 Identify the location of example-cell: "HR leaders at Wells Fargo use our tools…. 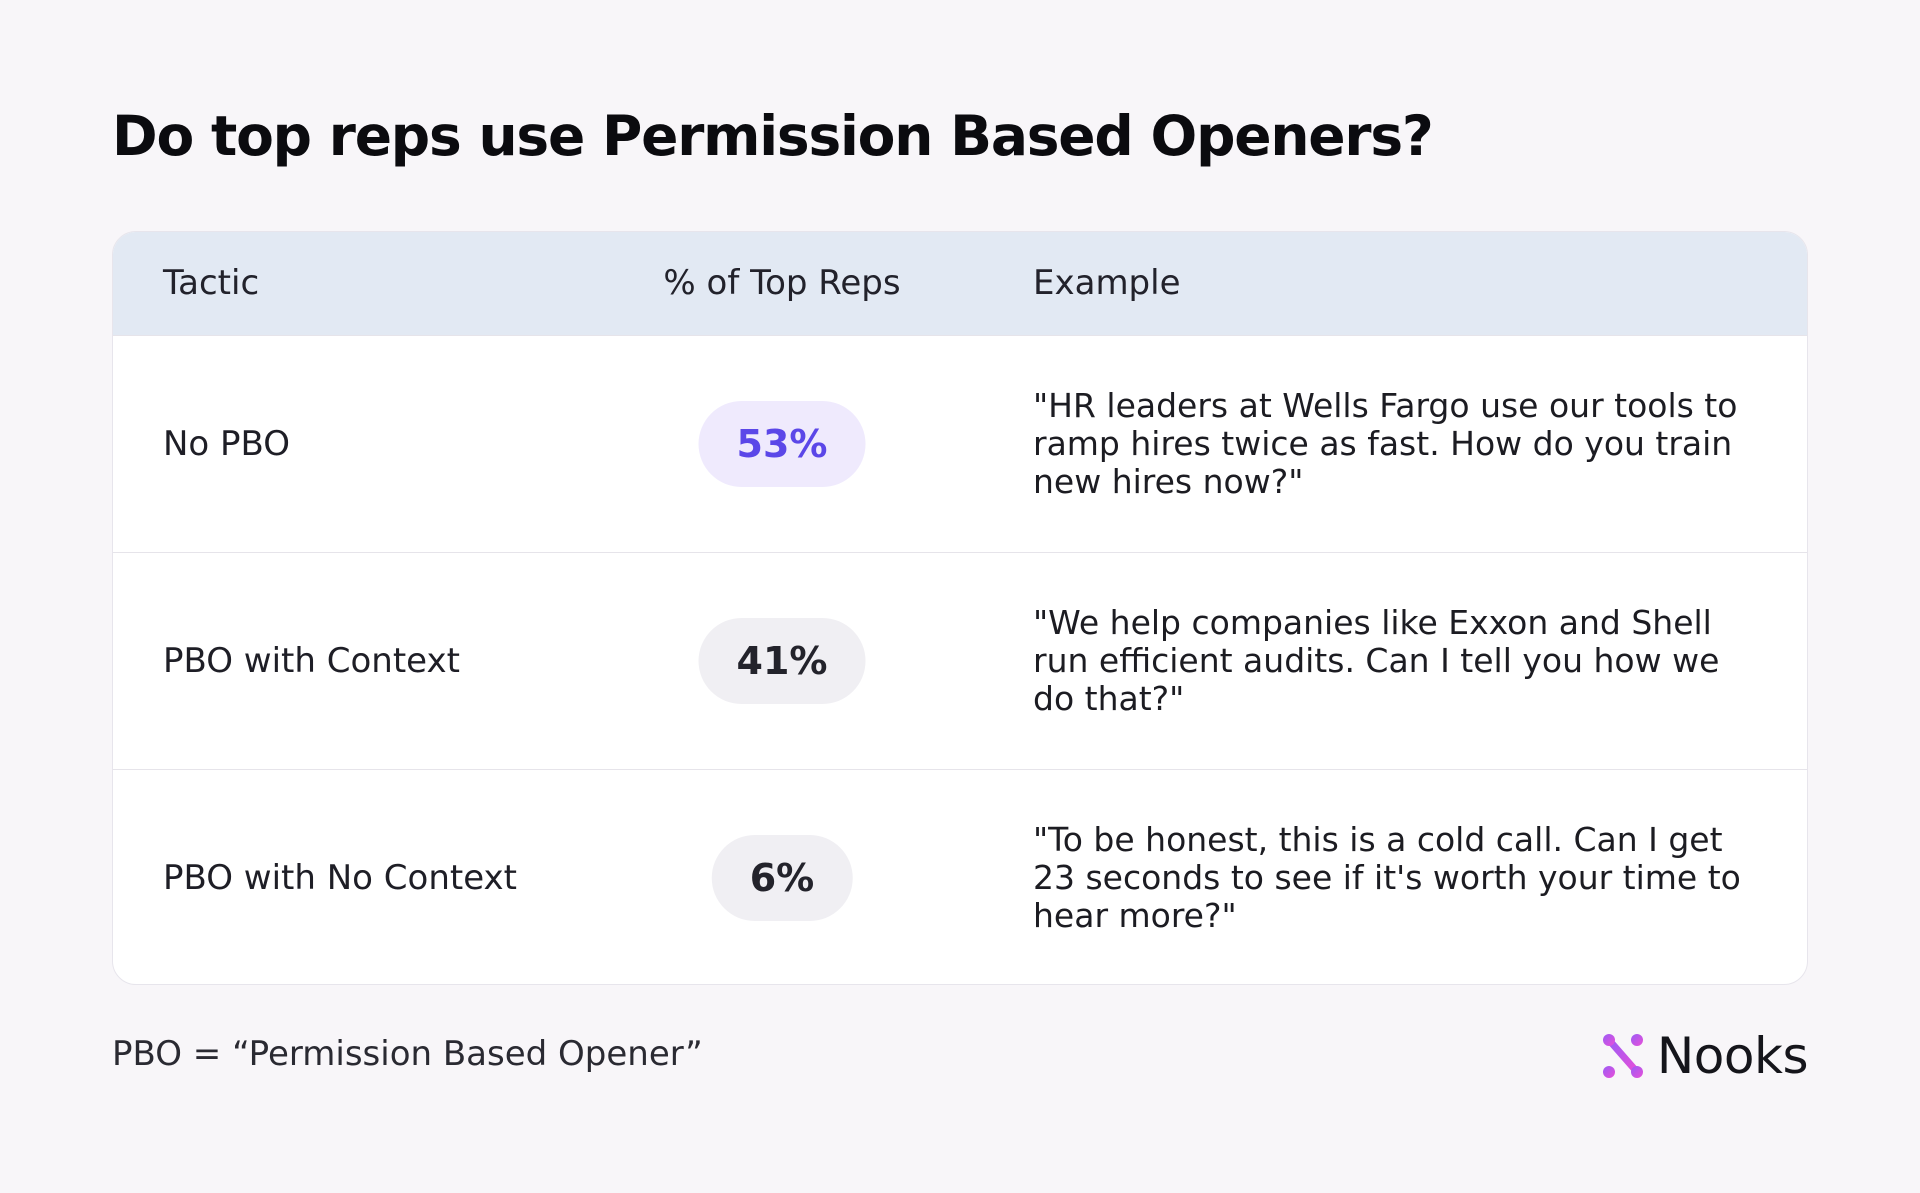
(1385, 443).